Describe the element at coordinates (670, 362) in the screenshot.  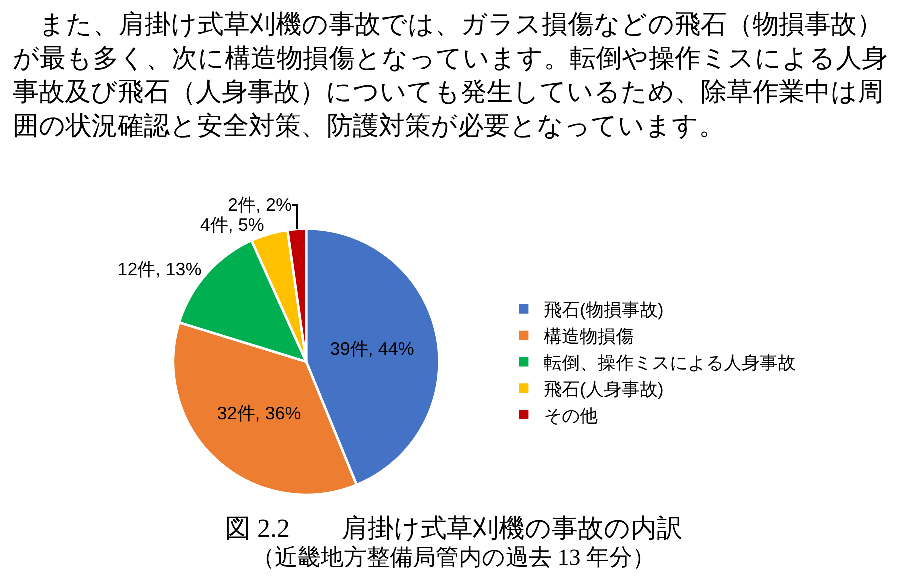
I see `legend-label: 転倒、操作ミスによる人身事故` at that location.